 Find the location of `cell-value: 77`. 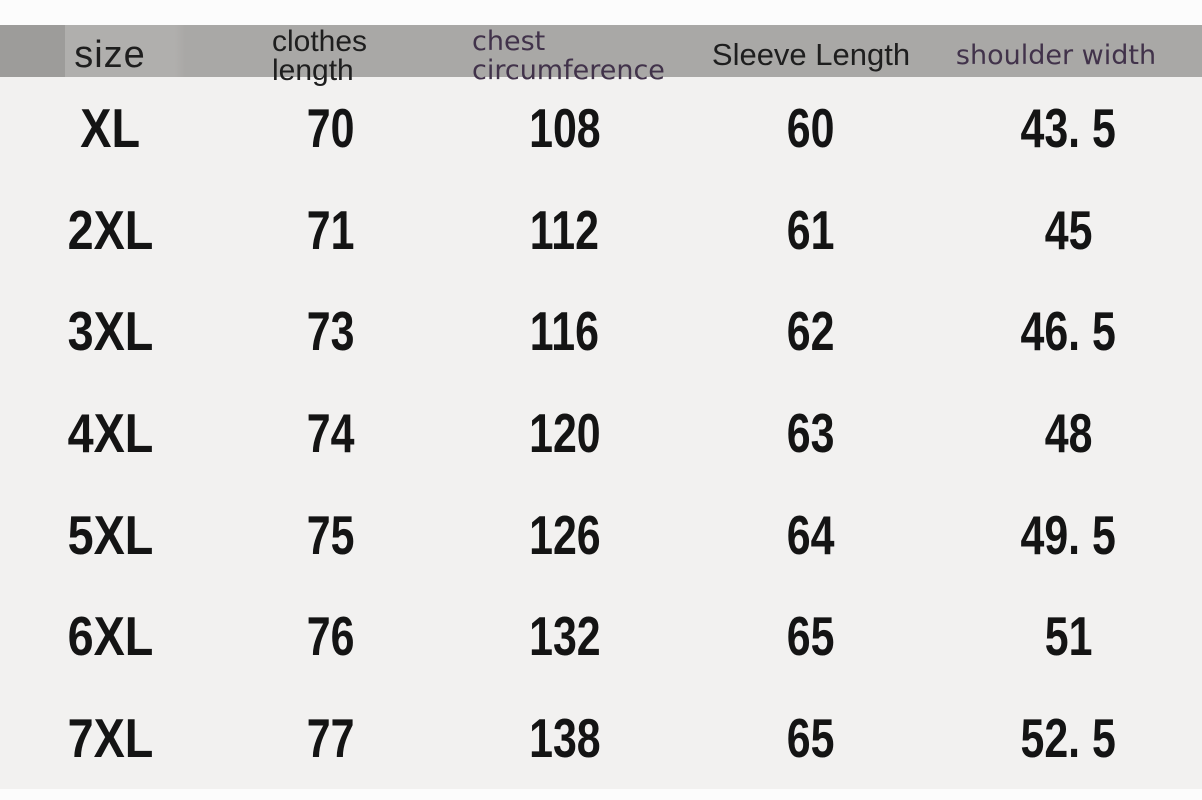

cell-value: 77 is located at coordinates (331, 738).